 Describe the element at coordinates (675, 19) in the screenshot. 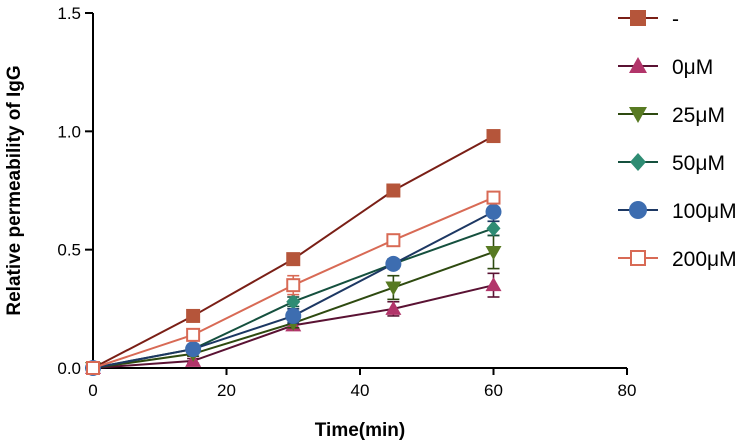

I see `legend-label: -` at that location.